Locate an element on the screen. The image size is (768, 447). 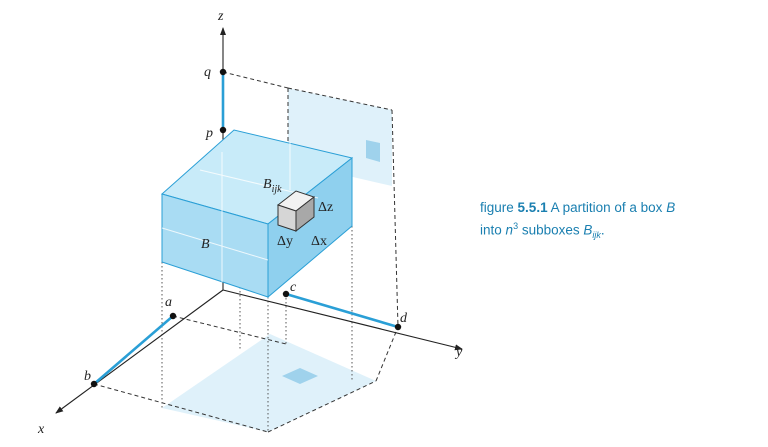
label-c: c is located at coordinates (293, 287).